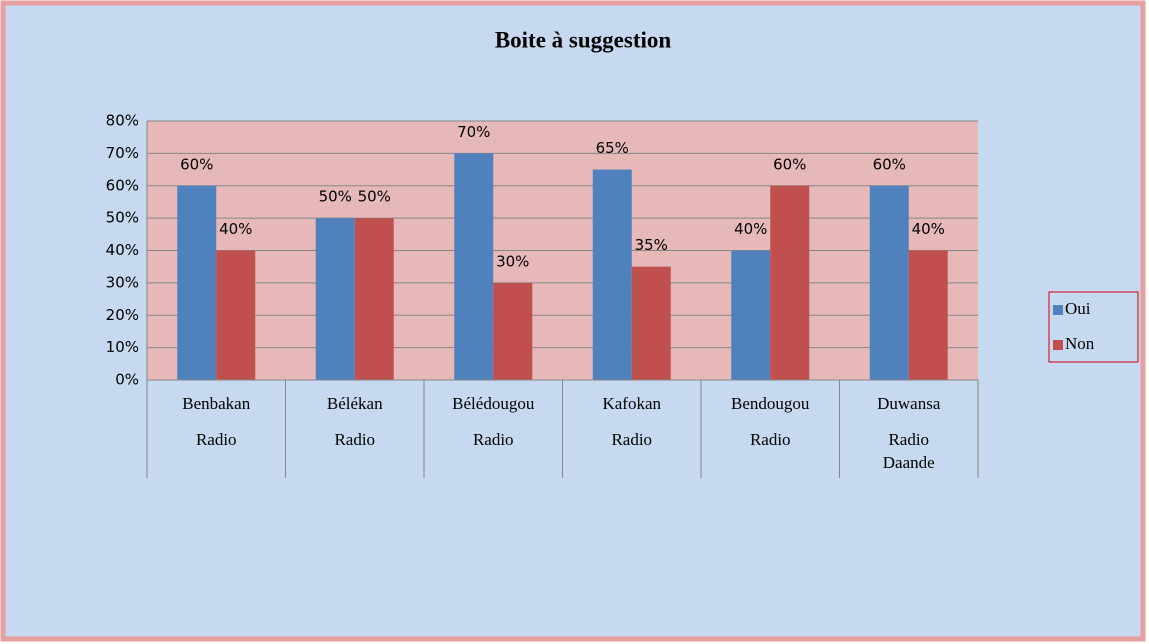 This screenshot has height=644, width=1149. What do you see at coordinates (122, 153) in the screenshot?
I see `y-tick-label: 70%` at bounding box center [122, 153].